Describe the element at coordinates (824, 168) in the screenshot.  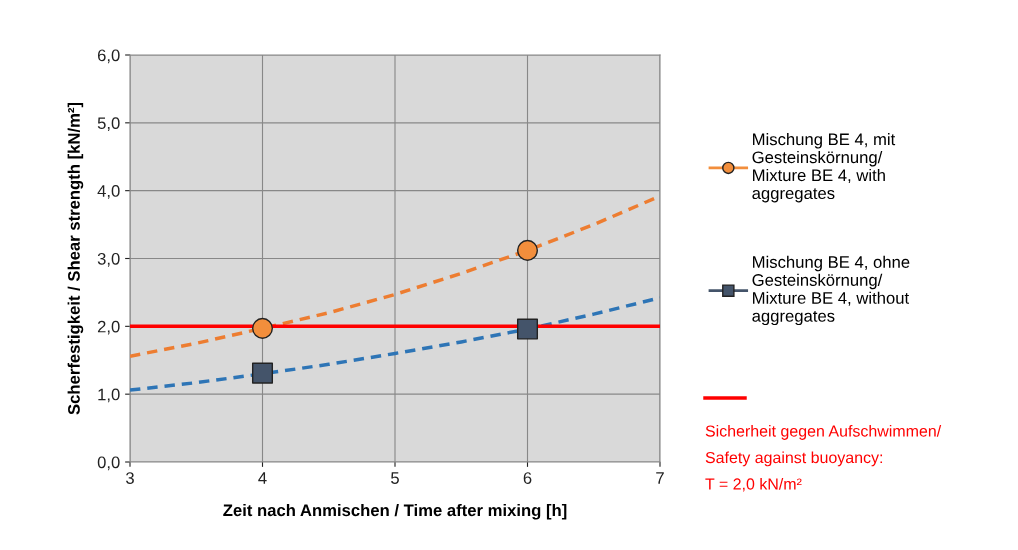
I see `legend-label: Mischung BE 4, mit Gesteinskörnung/ Mixture BE 4, with aggregates` at that location.